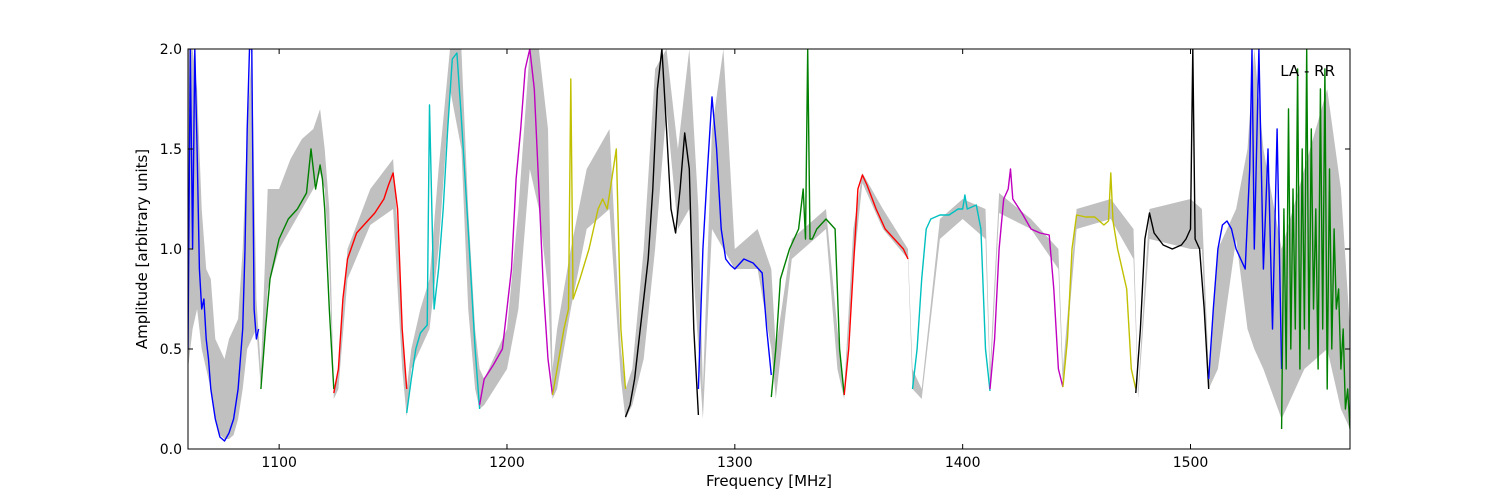 Image resolution: width=1500 pixels, height=500 pixels. Describe the element at coordinates (1307, 71) in the screenshot. I see `polarization-annotation: LA - RR` at that location.